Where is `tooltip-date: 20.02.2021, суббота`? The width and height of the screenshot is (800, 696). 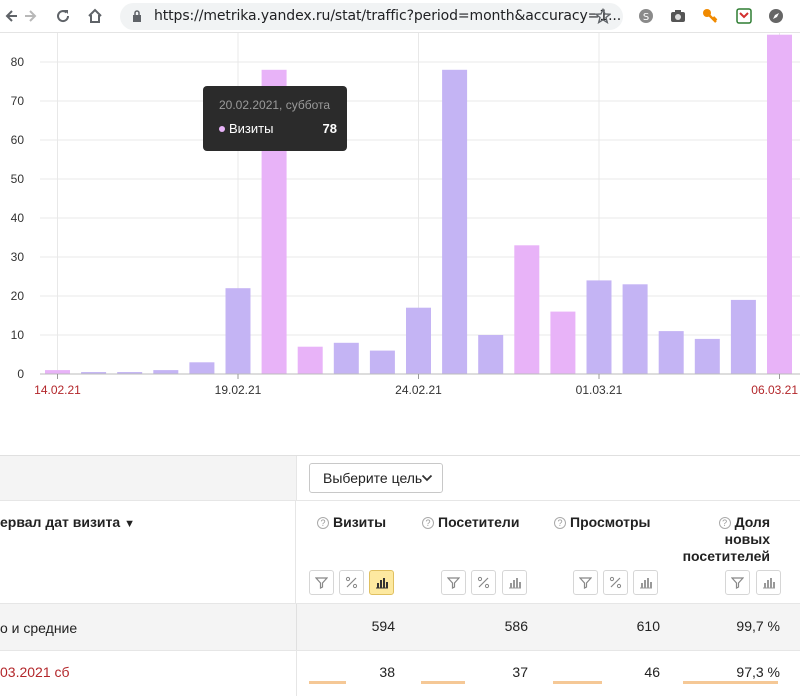
tooltip-date: 20.02.2021, суббота is located at coordinates (275, 105).